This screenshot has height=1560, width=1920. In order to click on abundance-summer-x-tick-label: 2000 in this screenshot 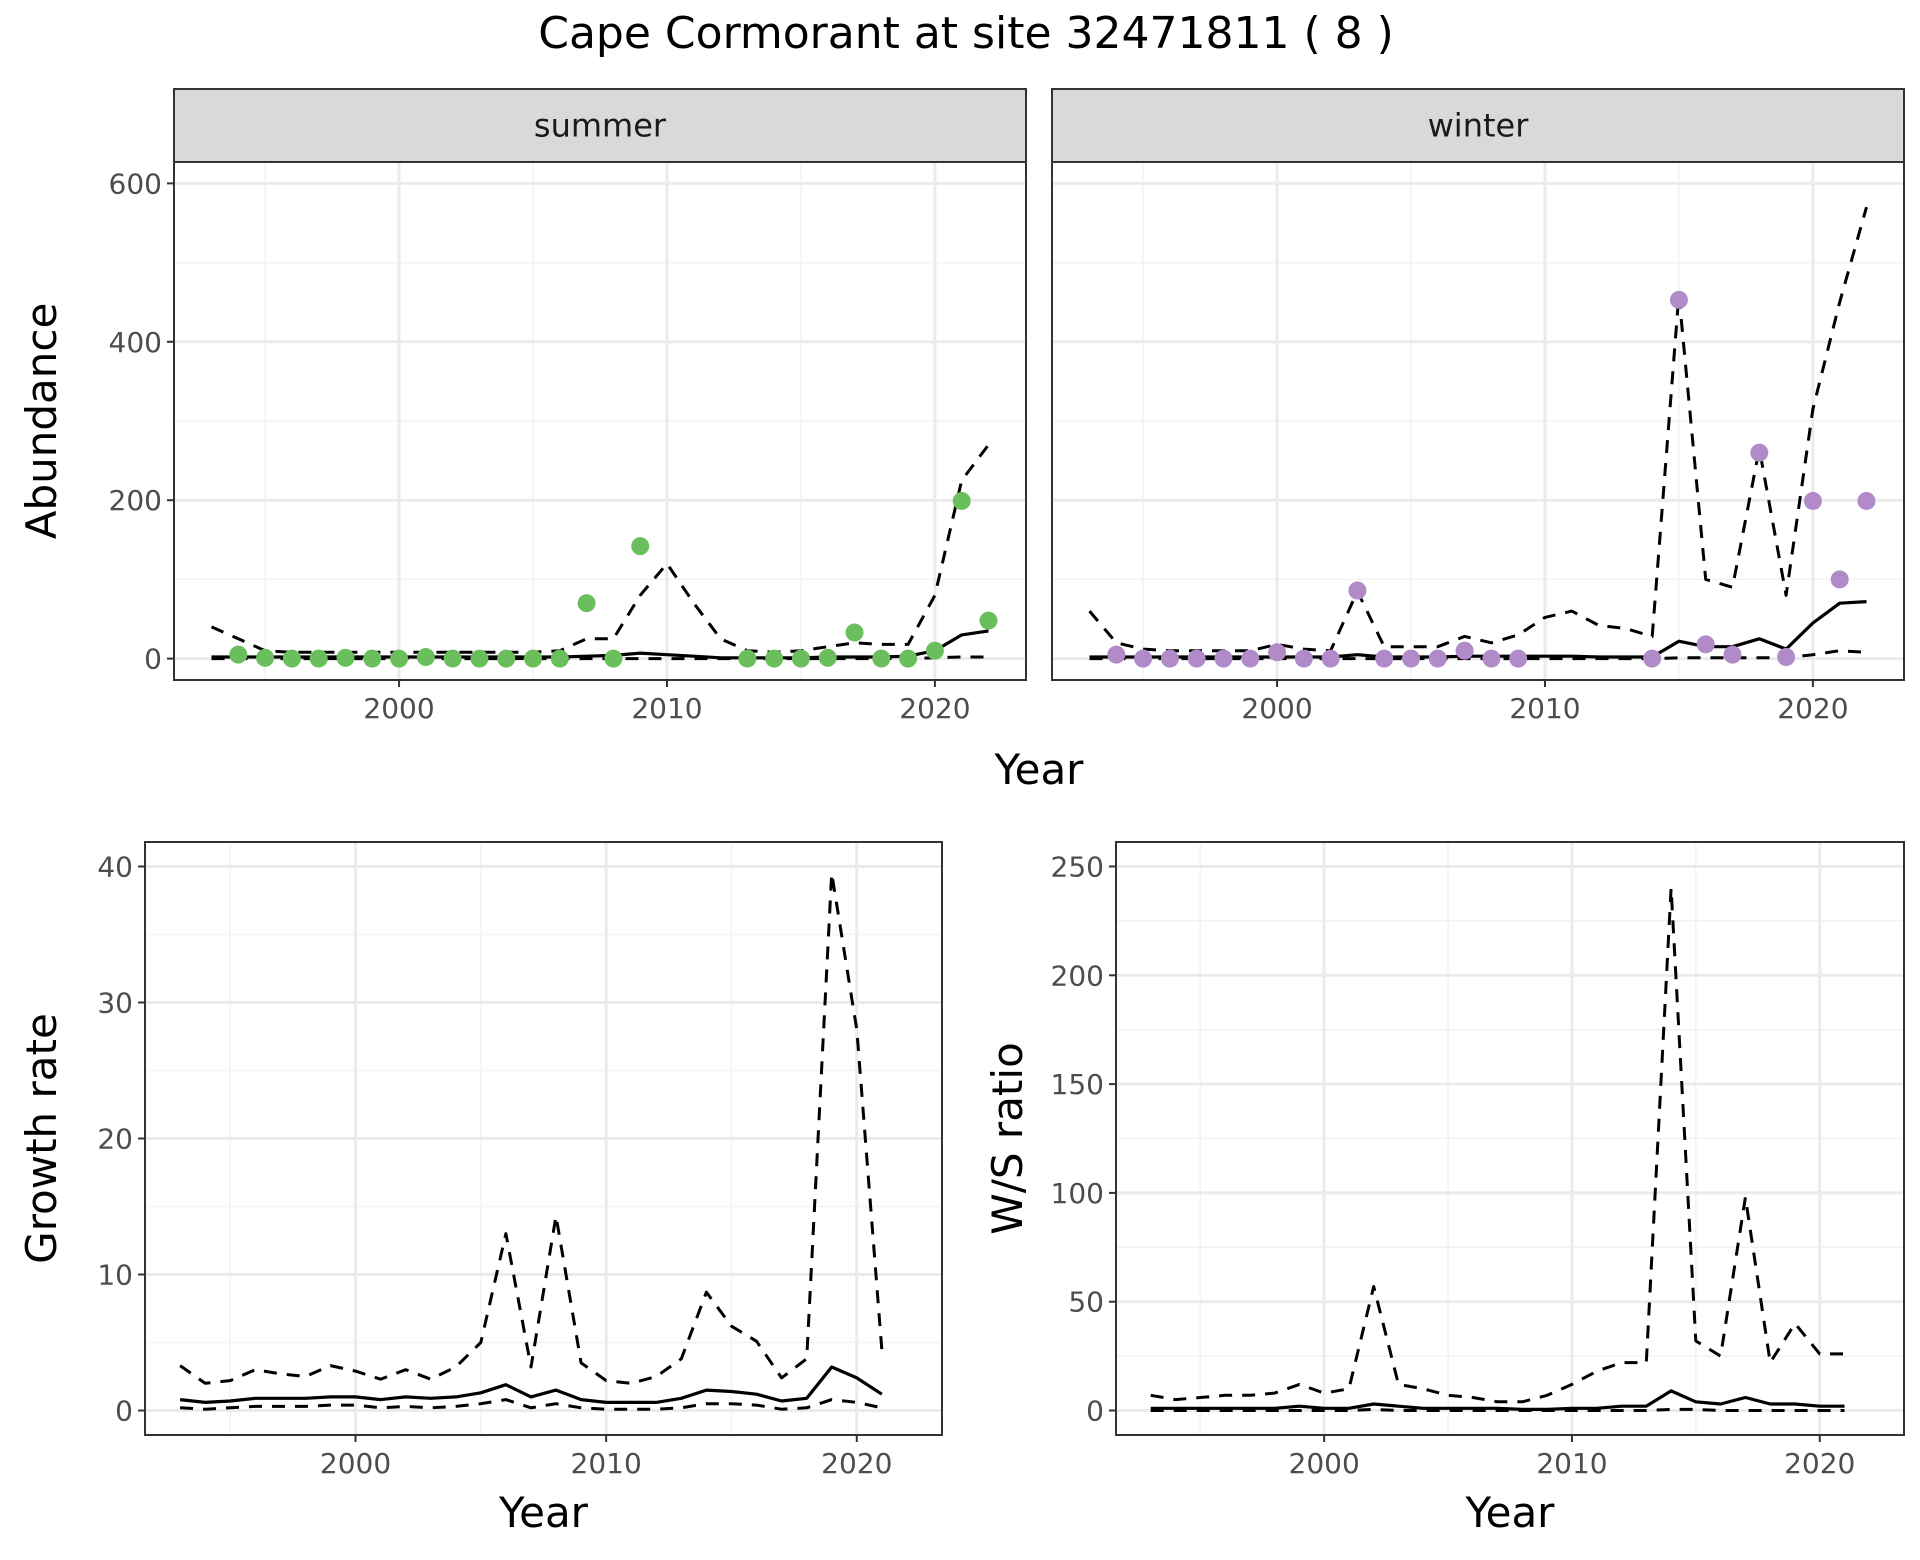, I will do `click(398, 708)`.